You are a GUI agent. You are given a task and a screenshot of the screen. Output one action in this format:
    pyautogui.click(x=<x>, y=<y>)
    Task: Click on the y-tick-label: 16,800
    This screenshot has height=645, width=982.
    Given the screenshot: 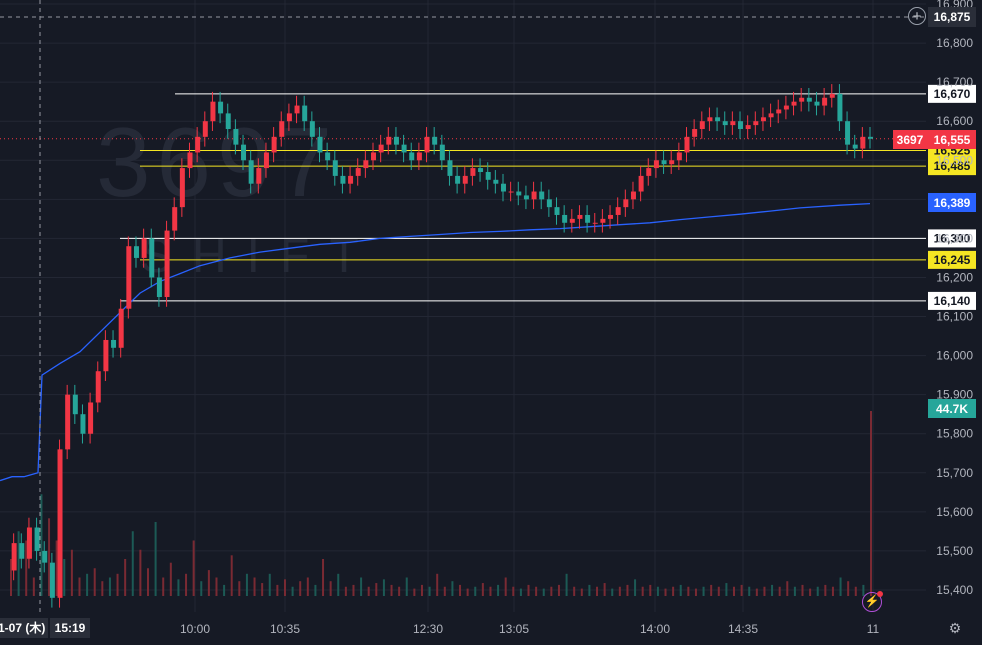 What is the action you would take?
    pyautogui.click(x=954, y=43)
    